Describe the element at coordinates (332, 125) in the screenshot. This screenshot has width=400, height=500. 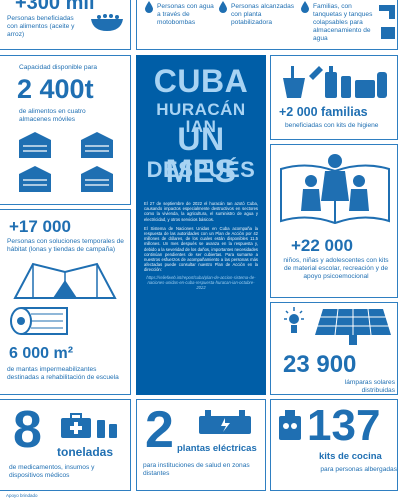
I see `hygiene-text: beneficiadas con kits de higiene` at that location.